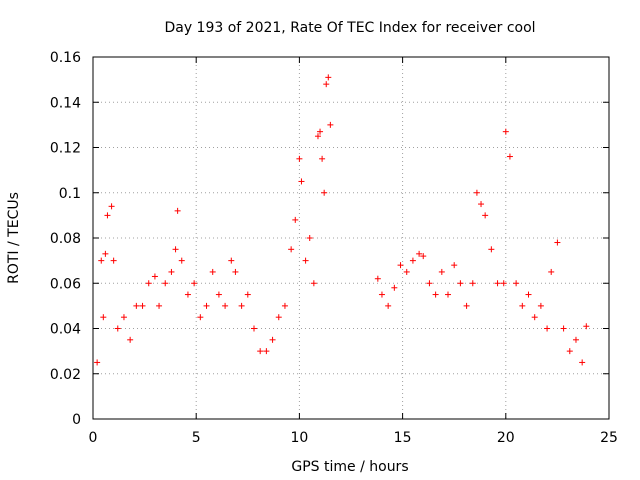 The height and width of the screenshot is (480, 640). Describe the element at coordinates (609, 438) in the screenshot. I see `x-tick-label: 25` at that location.